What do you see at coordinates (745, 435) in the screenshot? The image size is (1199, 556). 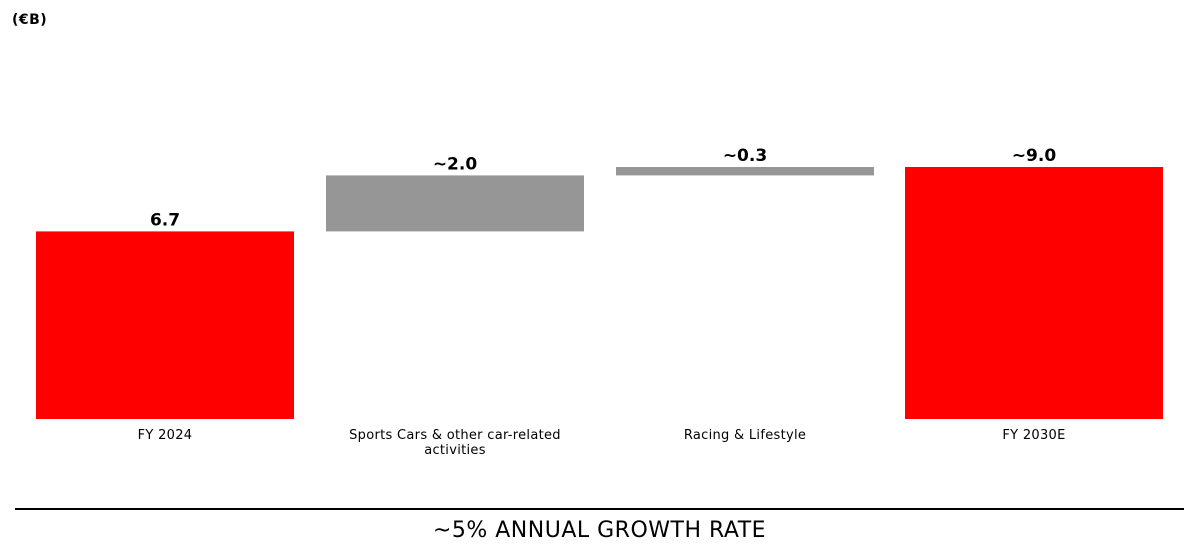 I see `category-label-3: Racing & Lifestyle` at bounding box center [745, 435].